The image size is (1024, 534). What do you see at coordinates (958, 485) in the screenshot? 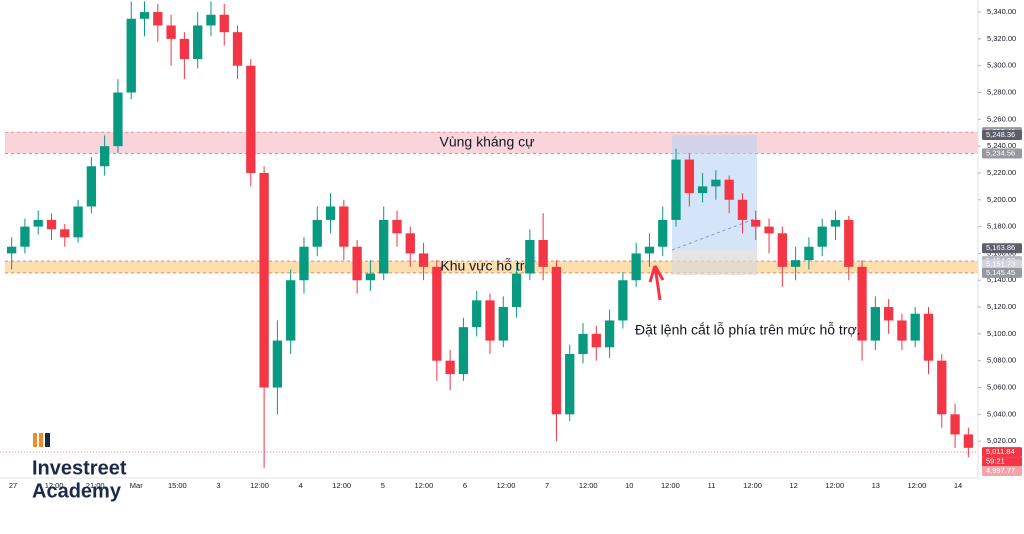
I see `x-tick-label: 14` at bounding box center [958, 485].